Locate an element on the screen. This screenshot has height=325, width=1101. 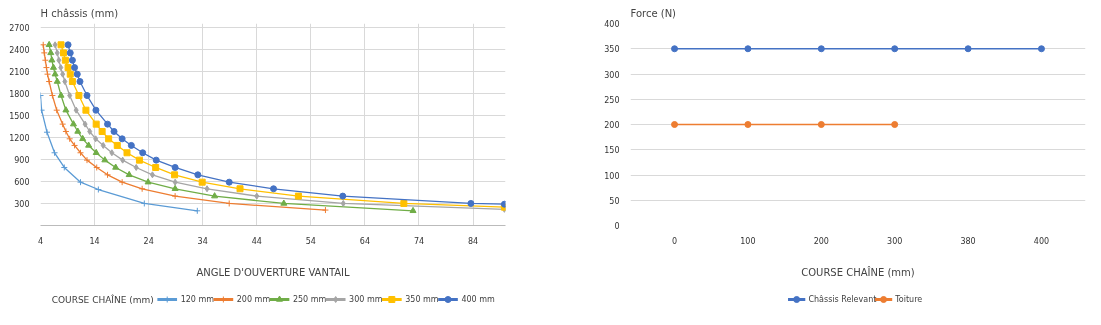
y-tick-label: 1500 is located at coordinates (19, 116).